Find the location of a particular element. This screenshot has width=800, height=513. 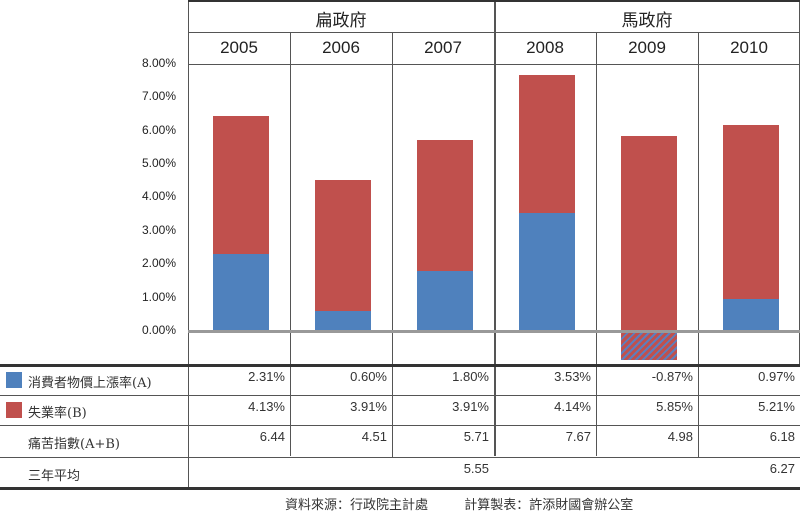

bar-unemployment-2006 is located at coordinates (343, 245).